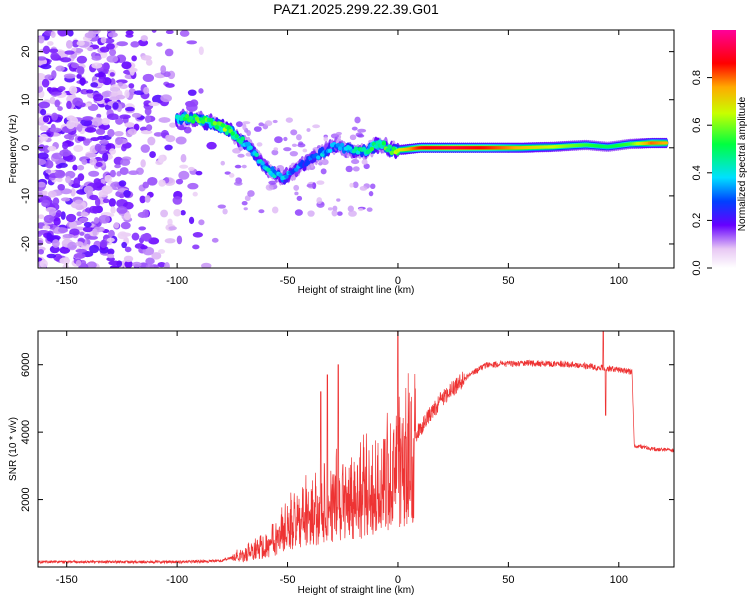  I want to click on snr-x-tick-label: -150, so click(67, 580).